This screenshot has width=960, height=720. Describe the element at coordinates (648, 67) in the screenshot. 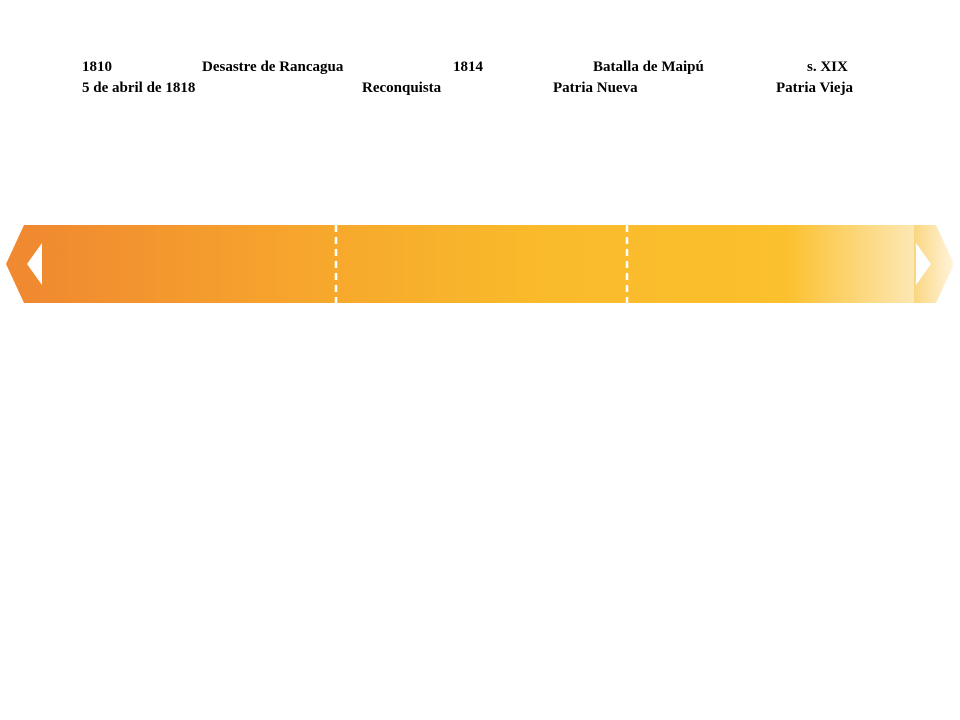

I see `timeline-label-maipu: Batalla de Maipú` at that location.